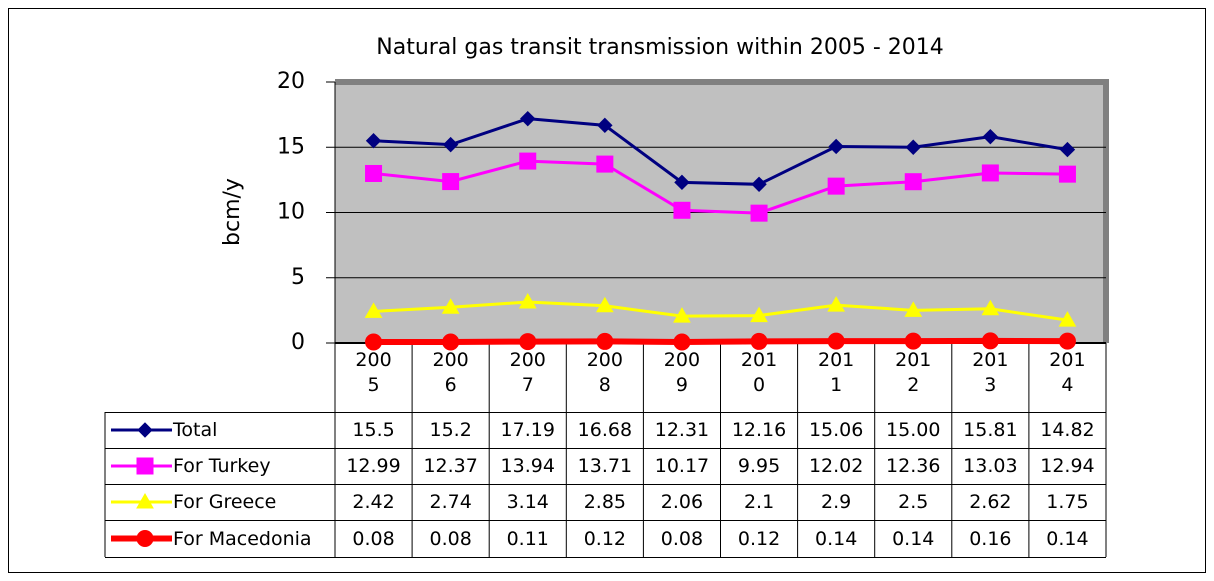 Image resolution: width=1214 pixels, height=581 pixels. What do you see at coordinates (990, 372) in the screenshot?
I see `x-tick-label: 2013` at bounding box center [990, 372].